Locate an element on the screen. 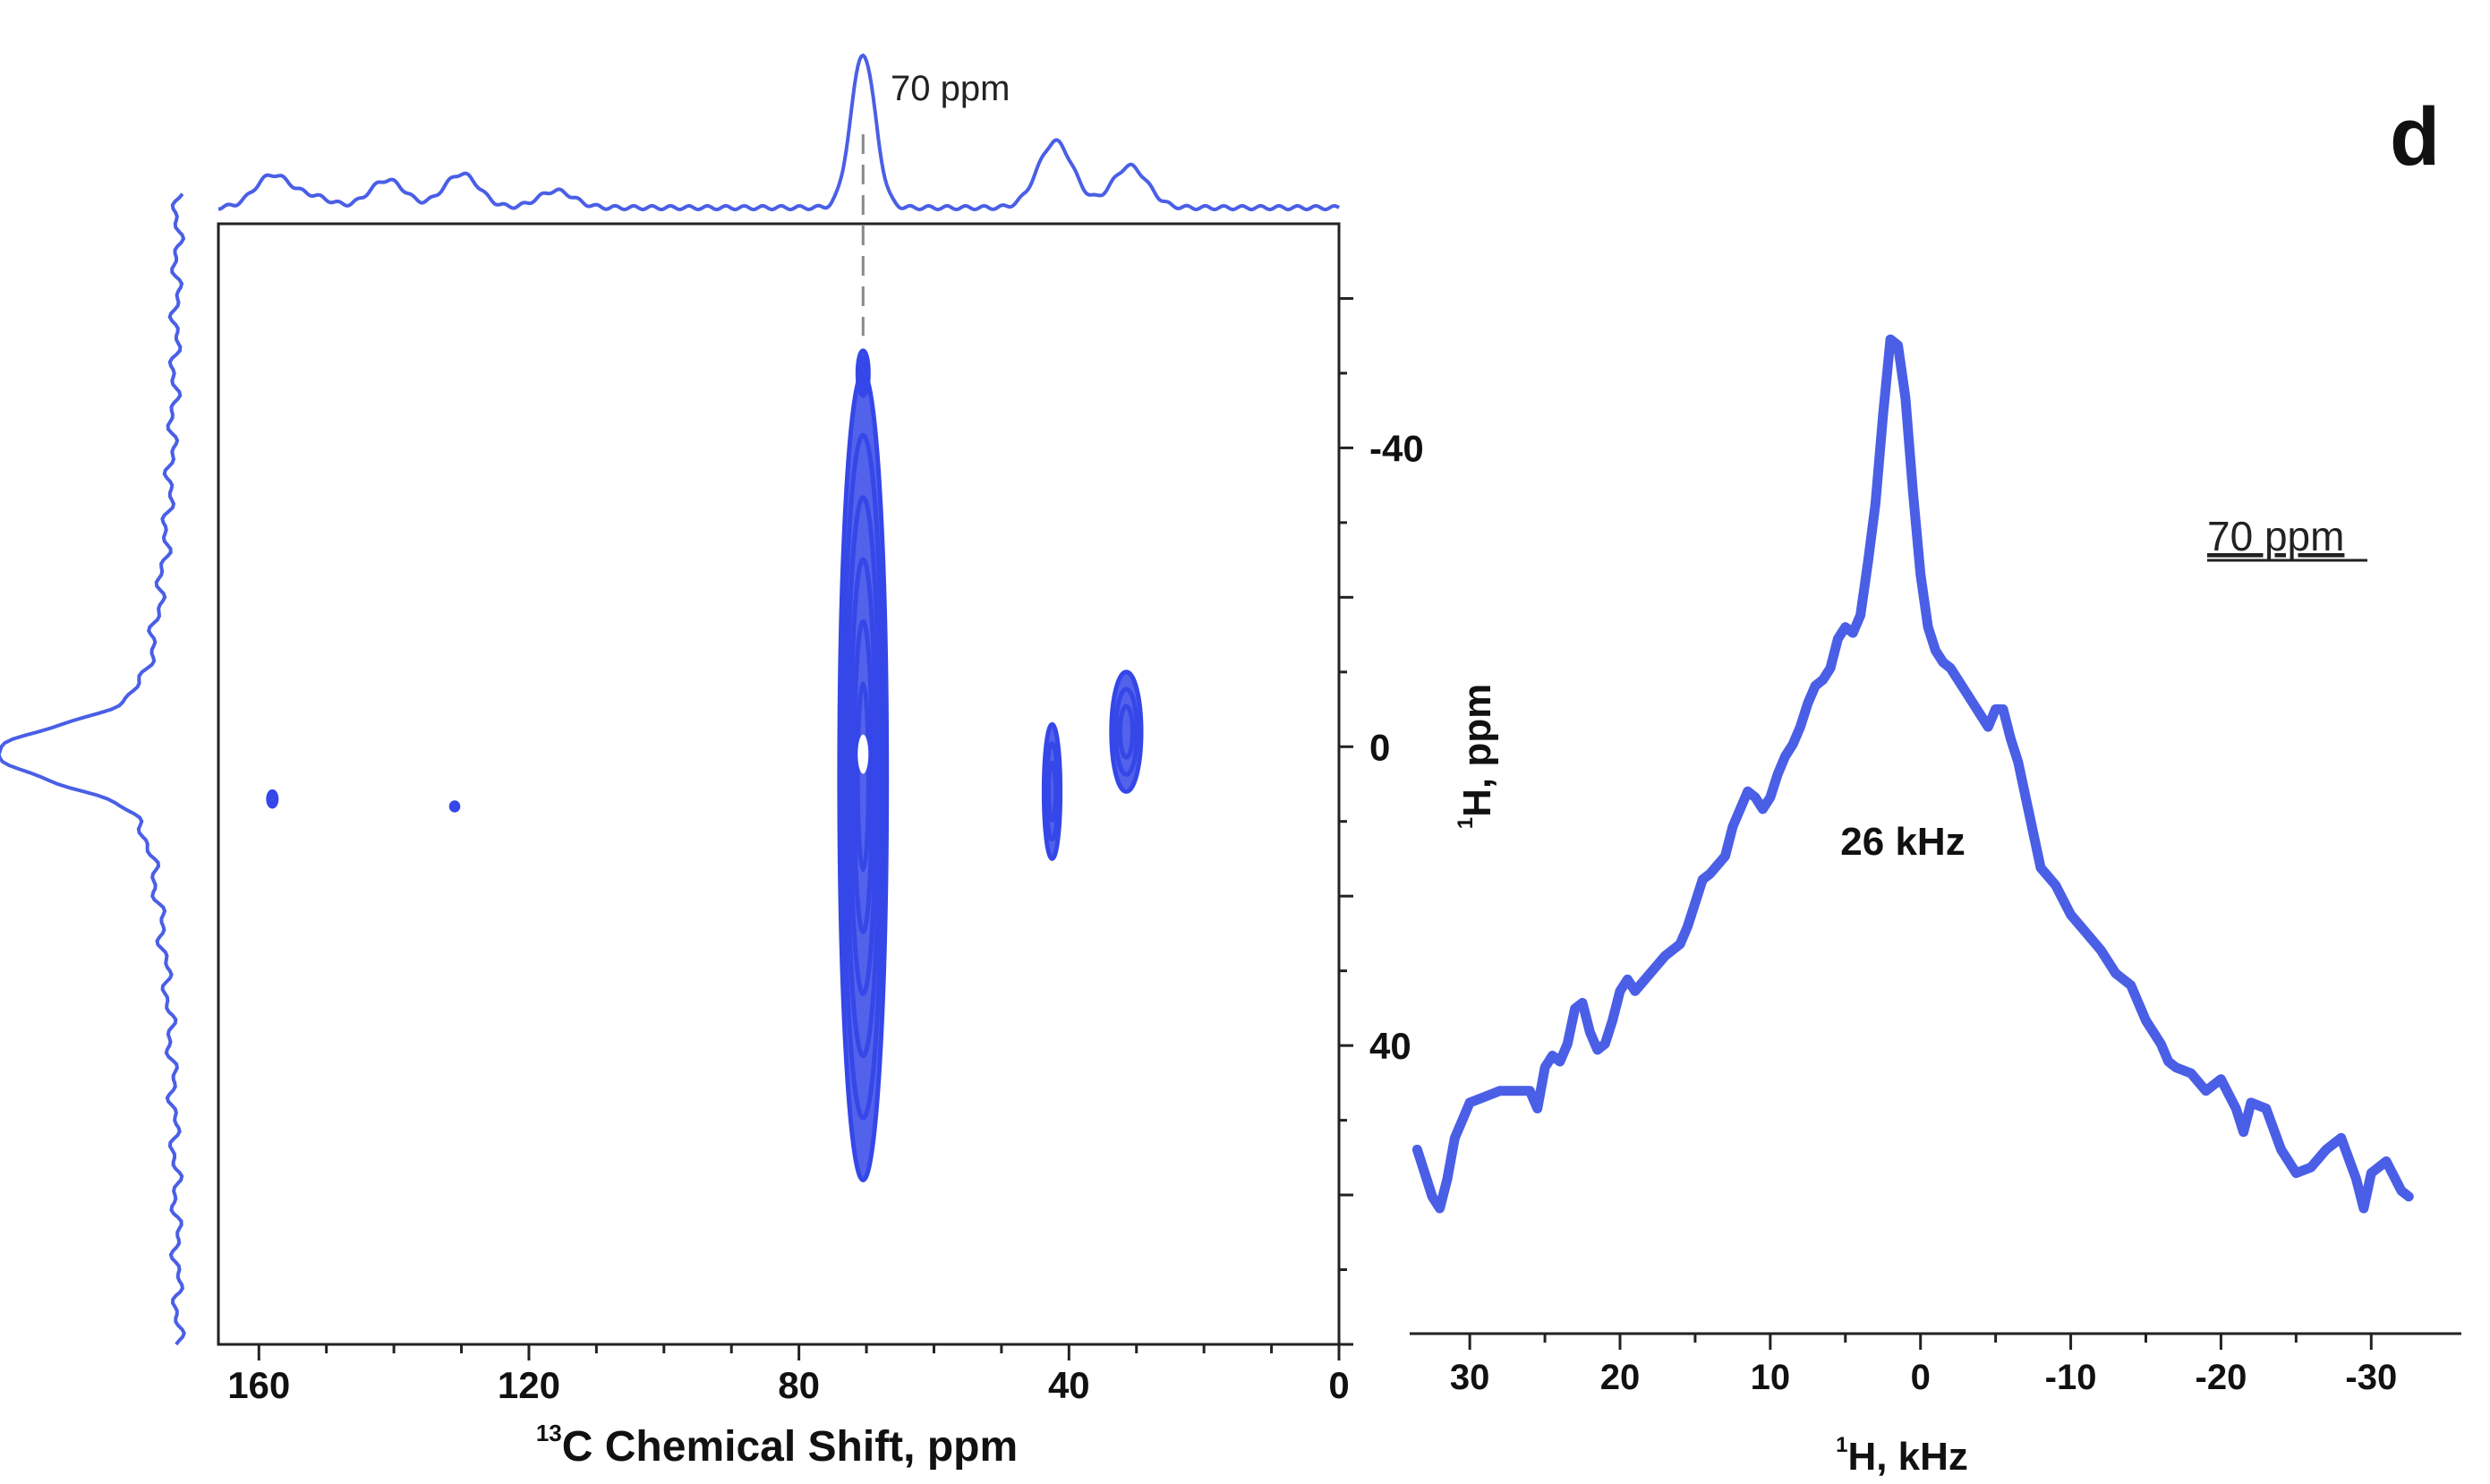 The image size is (2490, 1484). slice-x-axis-ticks: 30 20 10 0 -10 -20 -30 is located at coordinates (1924, 1365).